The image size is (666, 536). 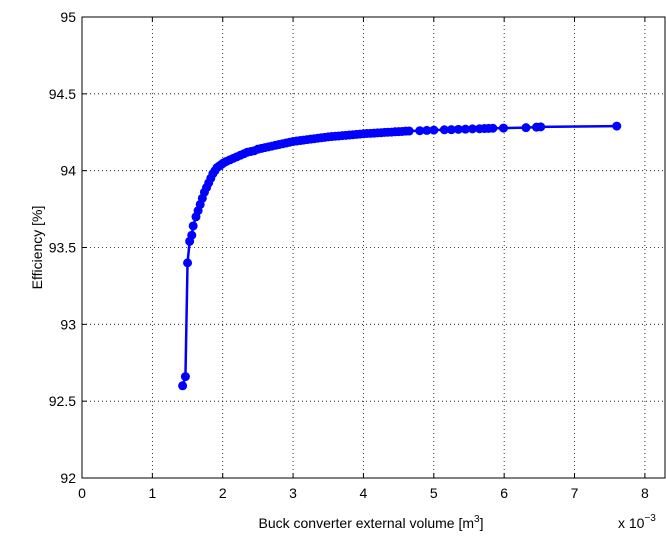 I want to click on x-tick-label-1: 1, so click(x=152, y=493).